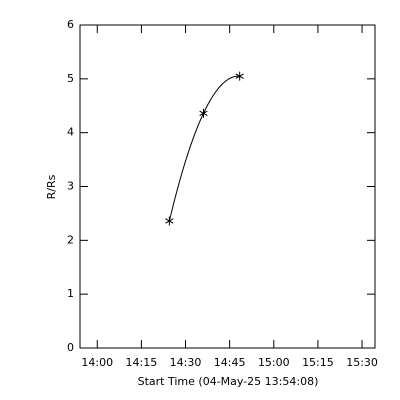 The image size is (400, 400). I want to click on y-tick-label: 4, so click(70, 132).